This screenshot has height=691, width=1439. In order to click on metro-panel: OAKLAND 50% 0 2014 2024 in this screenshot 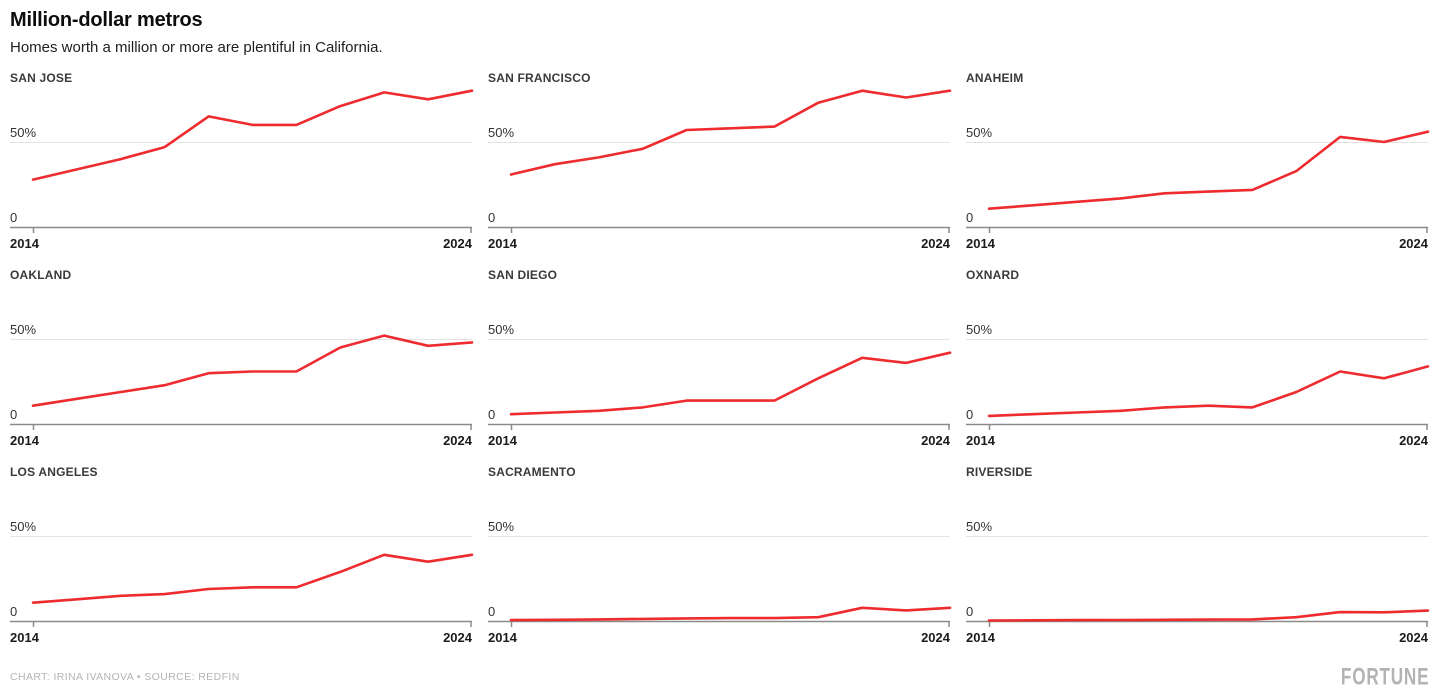, I will do `click(242, 358)`.